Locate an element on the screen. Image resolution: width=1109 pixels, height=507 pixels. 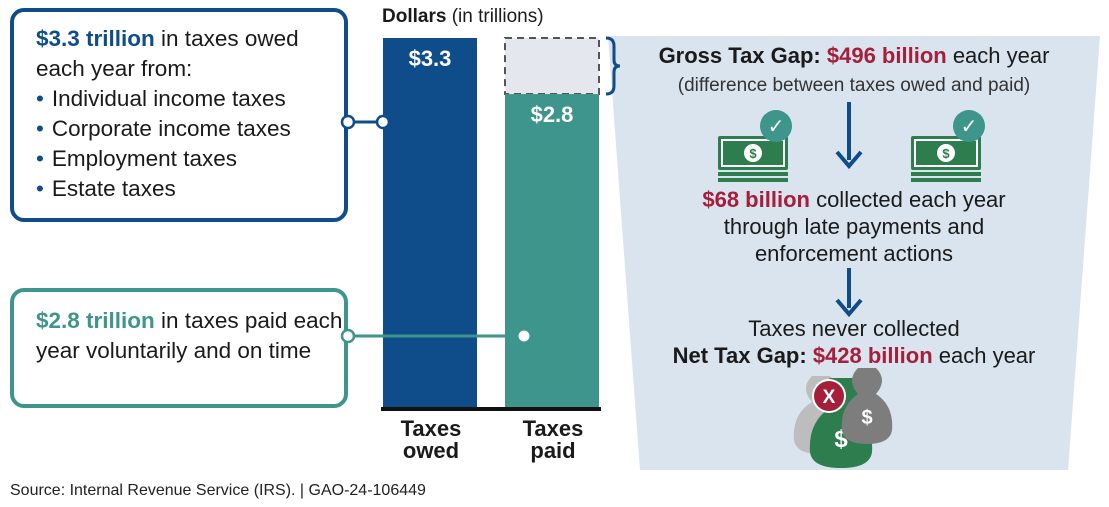
net-tax-gap-amount: $428 billion is located at coordinates (872, 355).